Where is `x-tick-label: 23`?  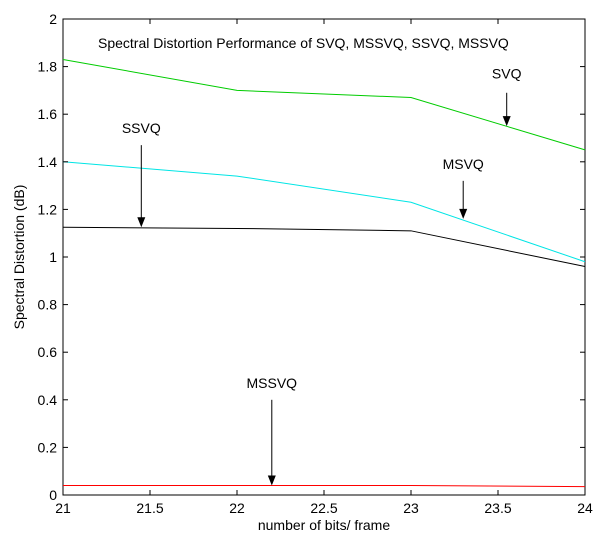
x-tick-label: 23 is located at coordinates (411, 508).